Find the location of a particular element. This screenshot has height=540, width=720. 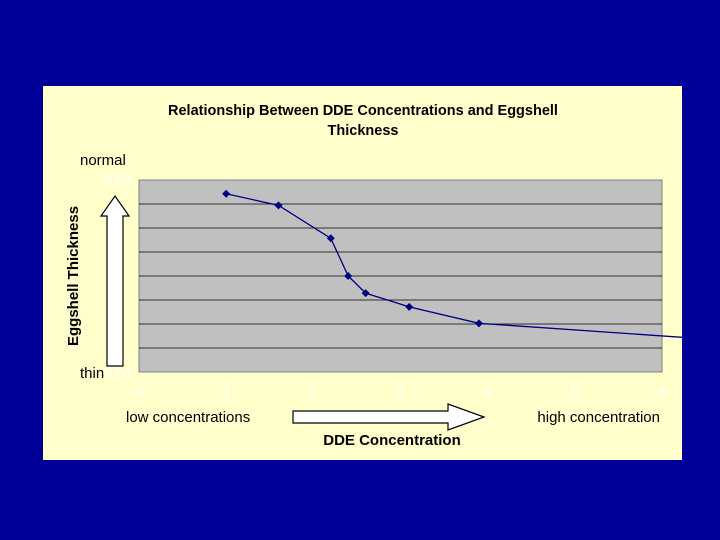

x-tick-label: 5 is located at coordinates (575, 391).